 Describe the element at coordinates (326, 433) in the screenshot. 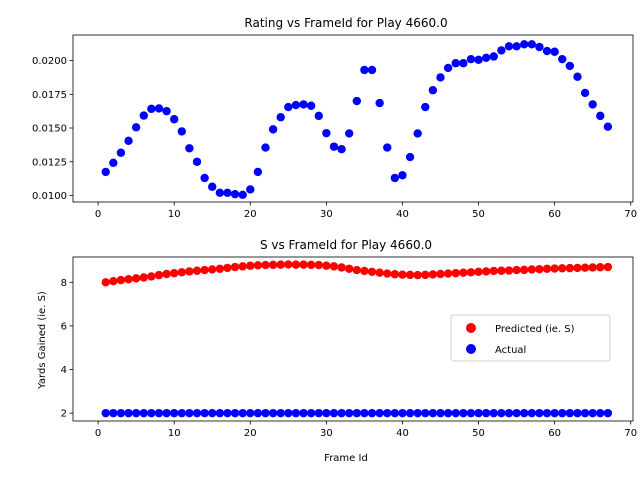

I see `x-tick-label: 30` at that location.